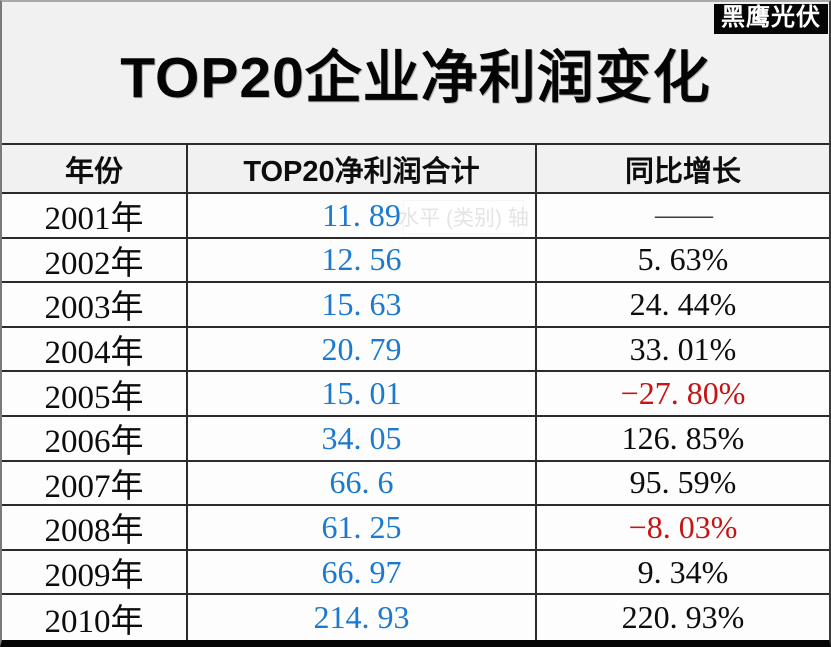  What do you see at coordinates (463, 217) in the screenshot?
I see `excel-axis-watermark: 水平 (类别) 轴` at bounding box center [463, 217].